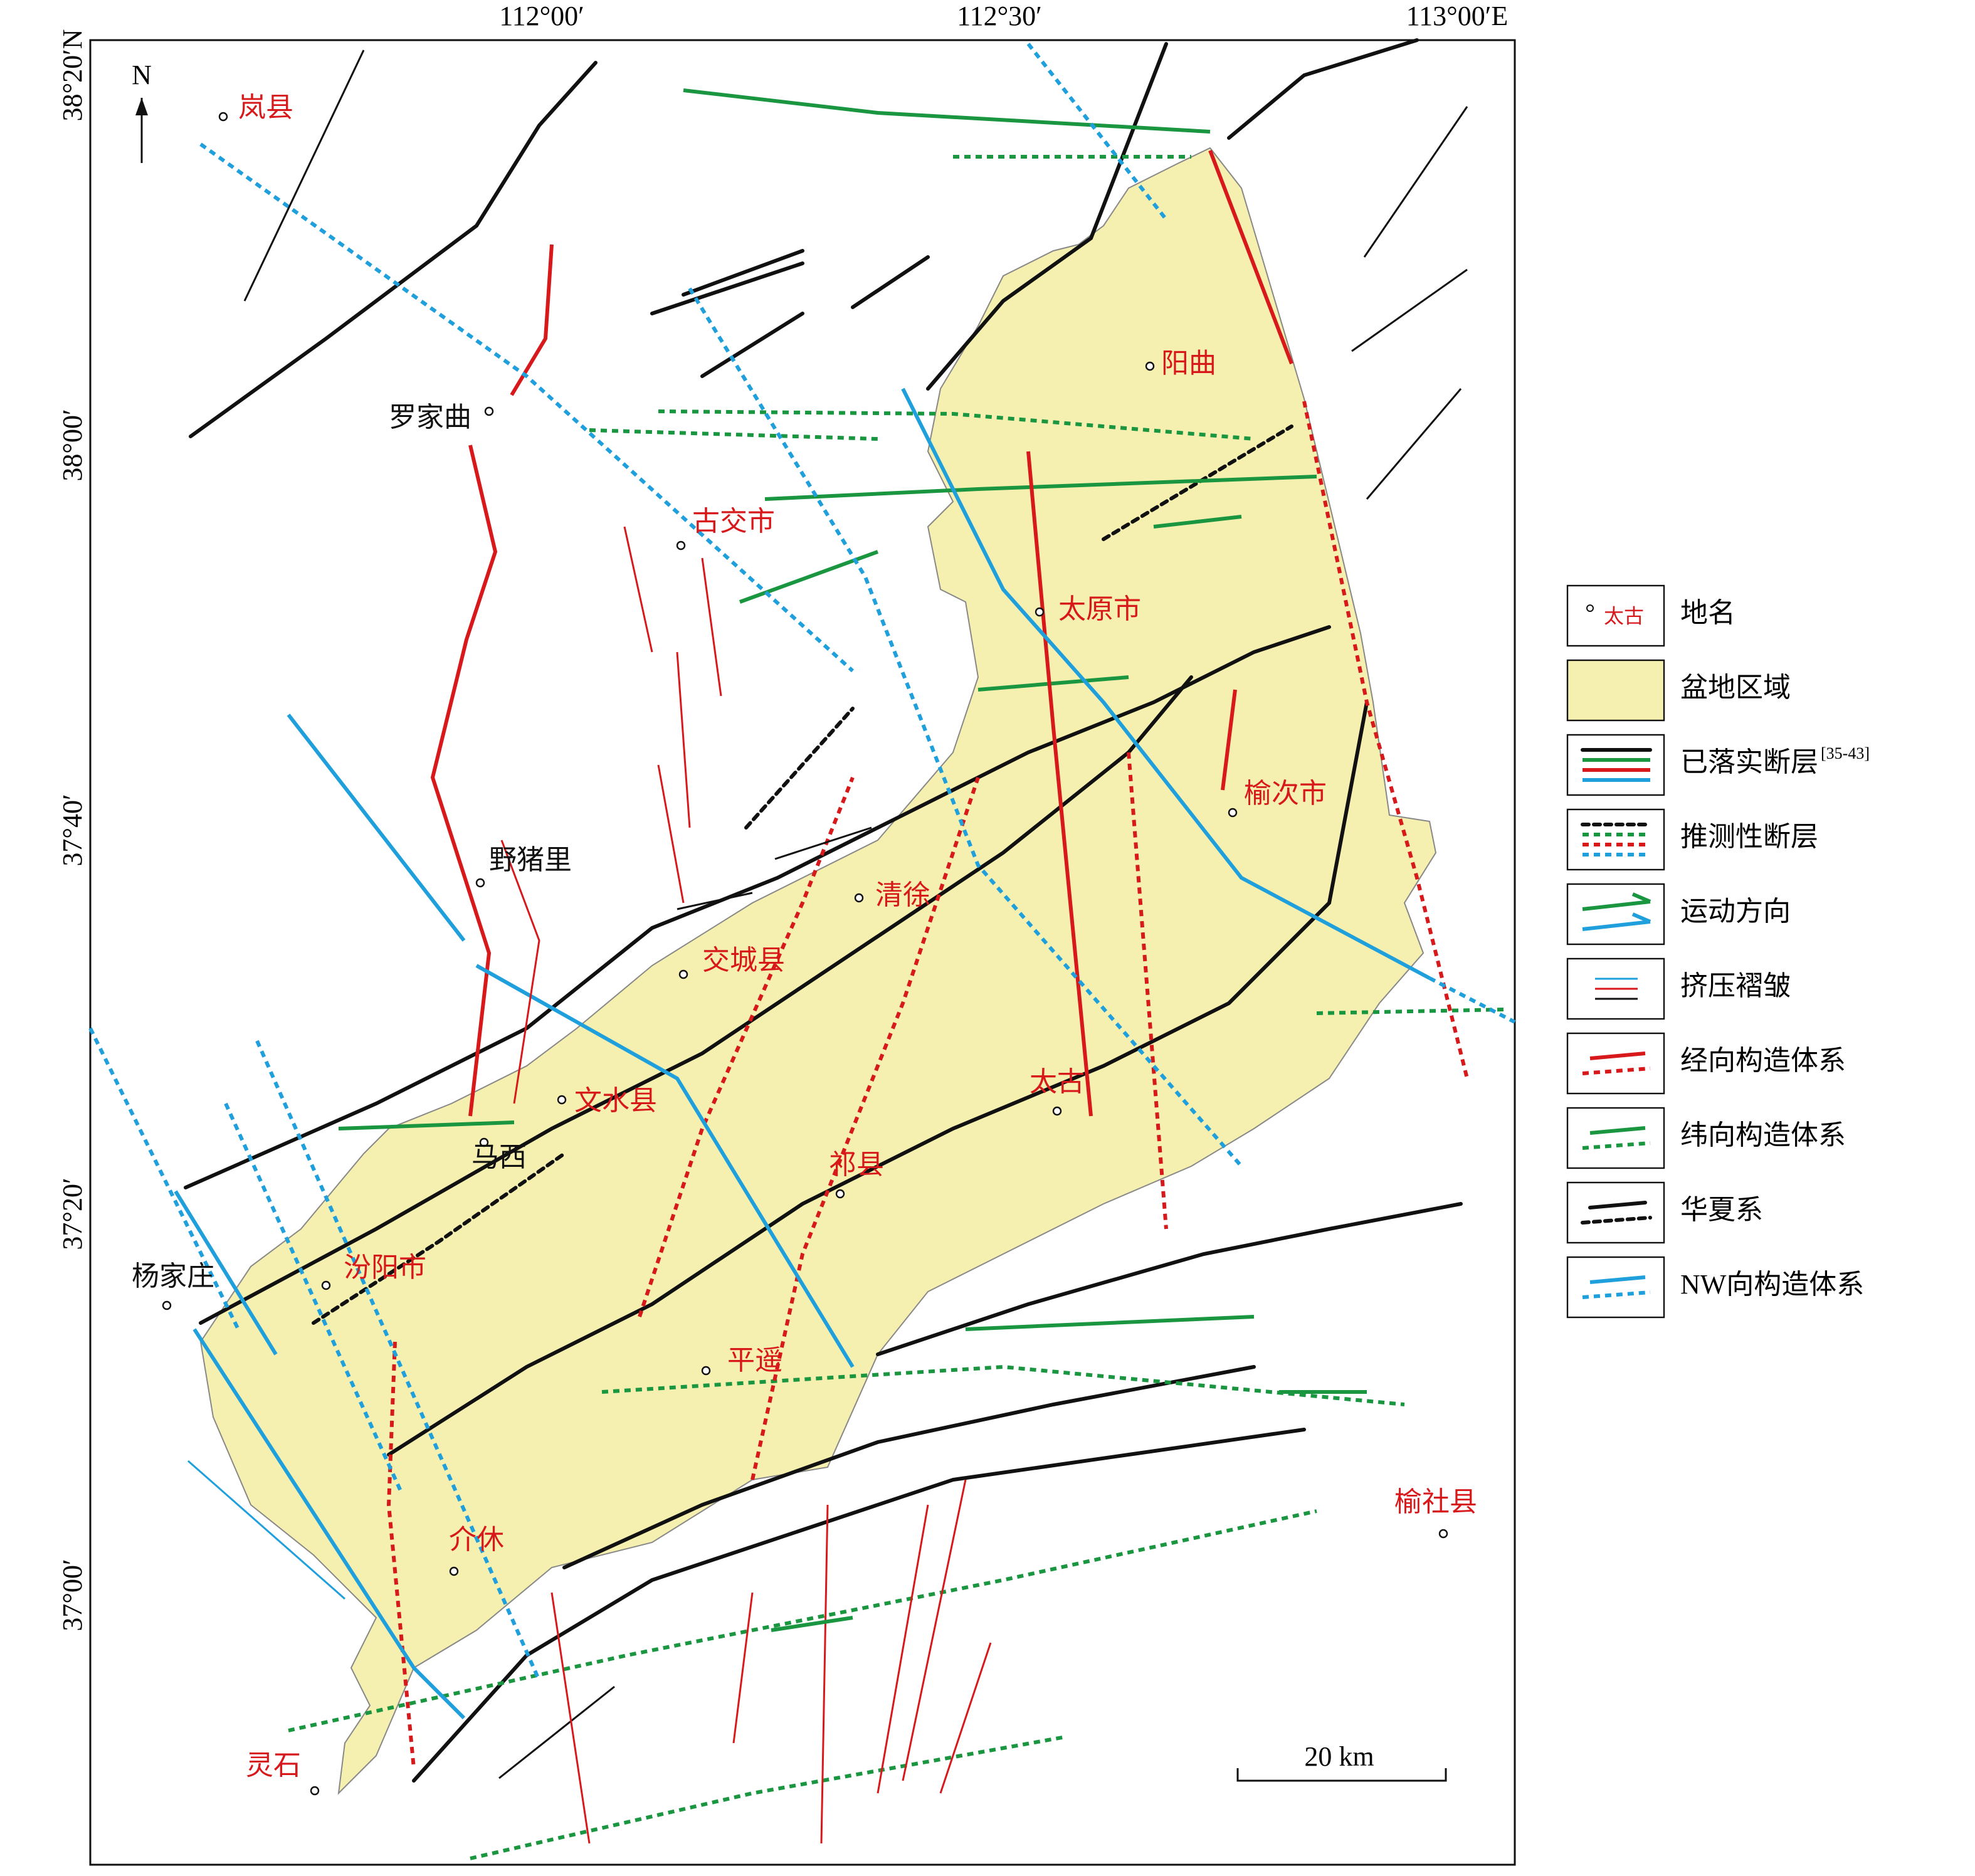 The image size is (1975, 1876). Describe the element at coordinates (1845, 753) in the screenshot. I see `legend-ref: [35-43]` at that location.